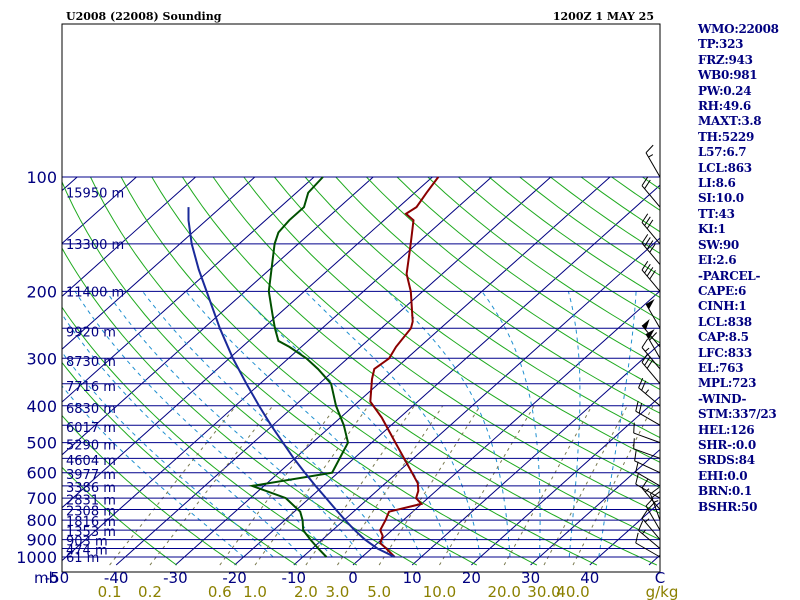  What do you see at coordinates (41, 177) in the screenshot?
I see `pressure-tick-label: 100` at bounding box center [41, 177].